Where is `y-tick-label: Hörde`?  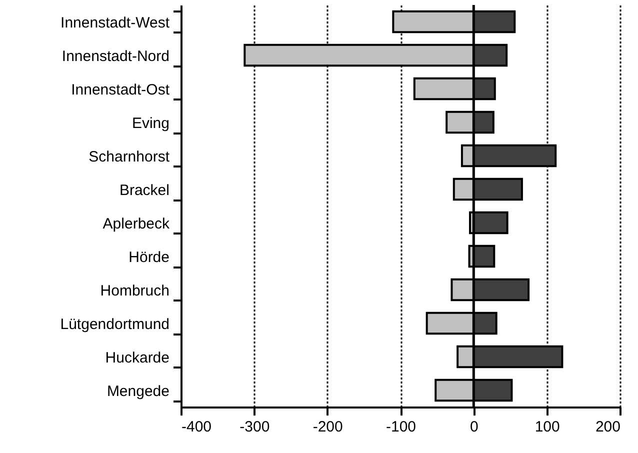 y-tick-label: Hörde is located at coordinates (149, 257).